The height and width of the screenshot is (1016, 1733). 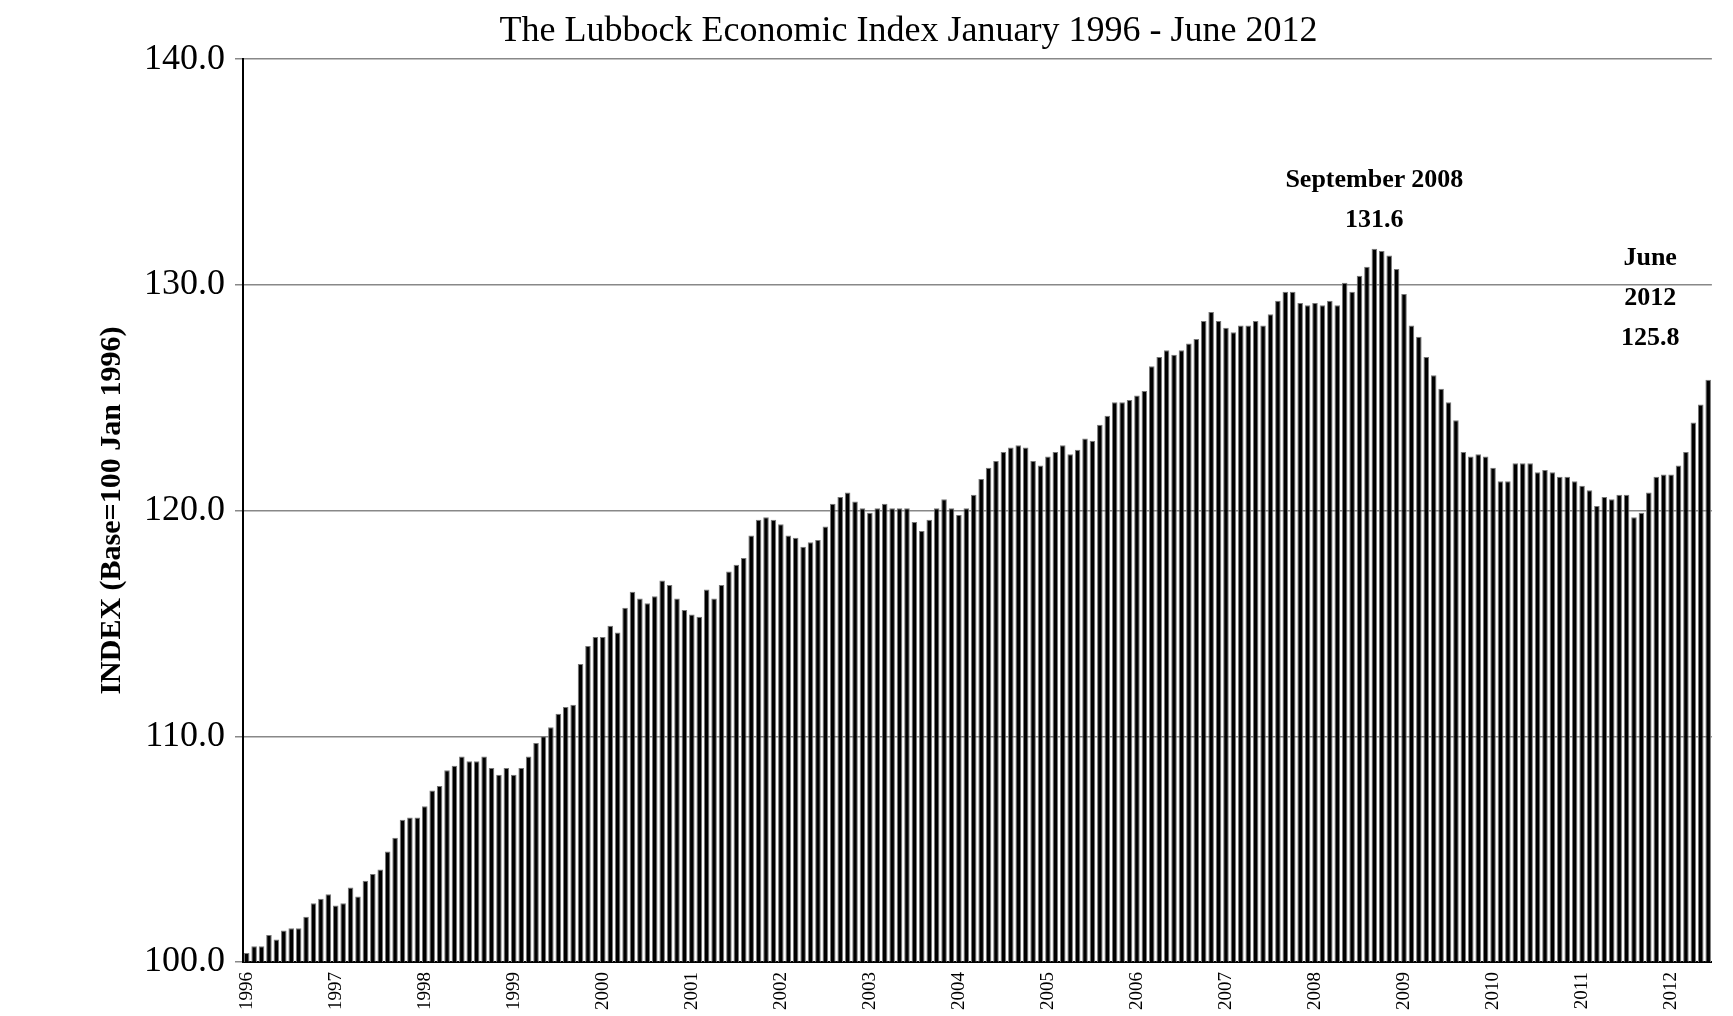 I want to click on x-tick-label: 2006, so click(x=1135, y=991).